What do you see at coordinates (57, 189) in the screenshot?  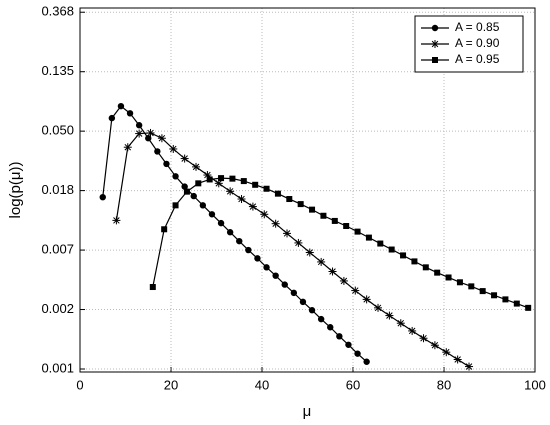 I see `y-tick-label: 0.018` at bounding box center [57, 189].